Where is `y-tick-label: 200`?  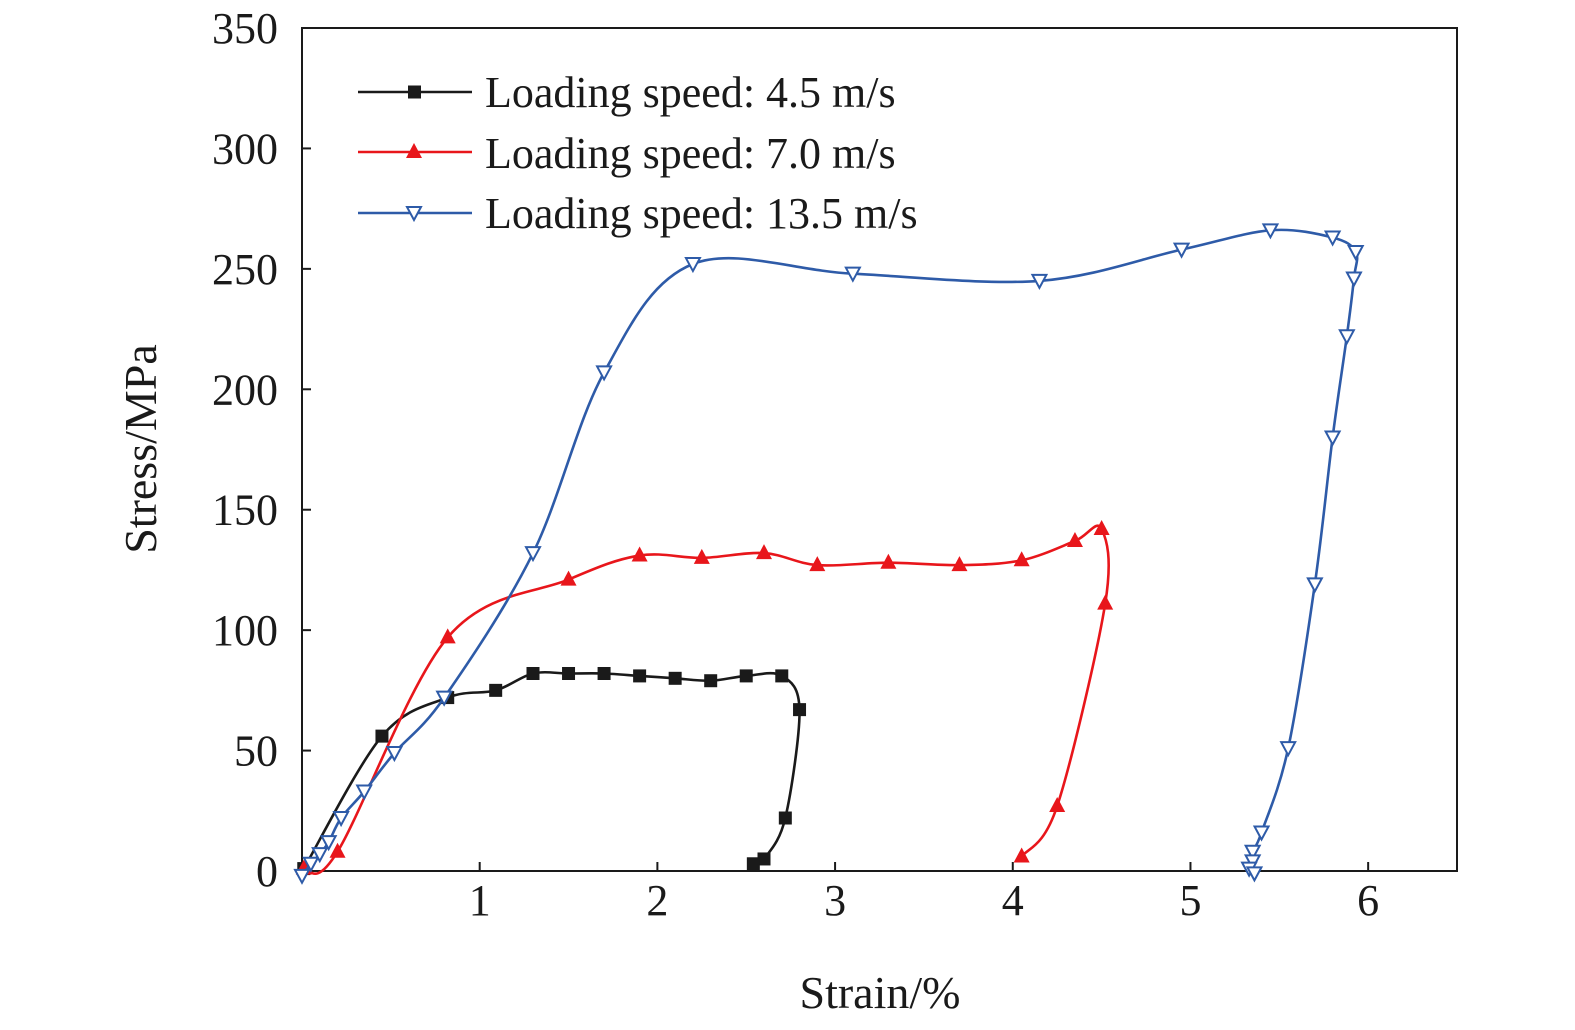
y-tick-label: 200 is located at coordinates (245, 389).